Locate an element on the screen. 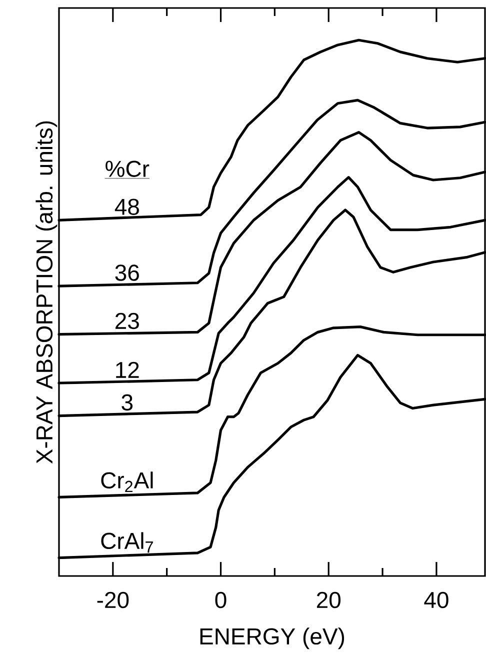 The width and height of the screenshot is (486, 655). x-tick-label: 40 is located at coordinates (436, 600).